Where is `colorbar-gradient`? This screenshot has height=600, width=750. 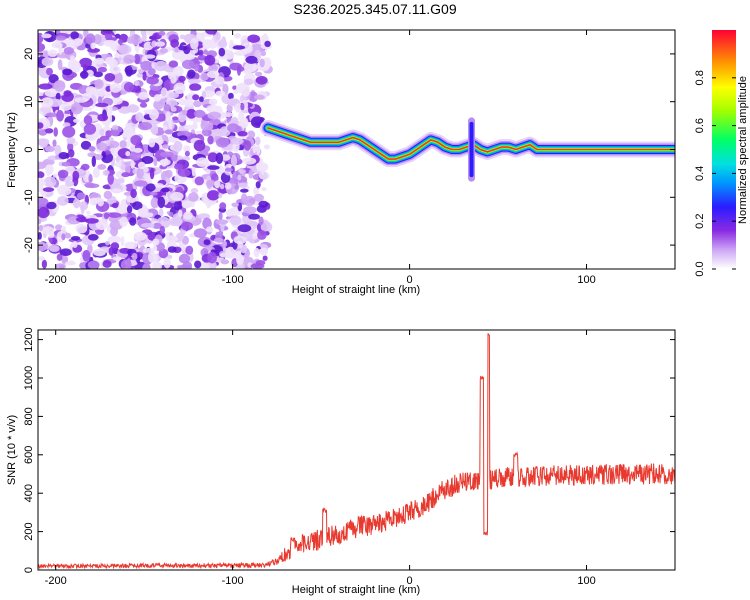
colorbar-gradient is located at coordinates (724, 149).